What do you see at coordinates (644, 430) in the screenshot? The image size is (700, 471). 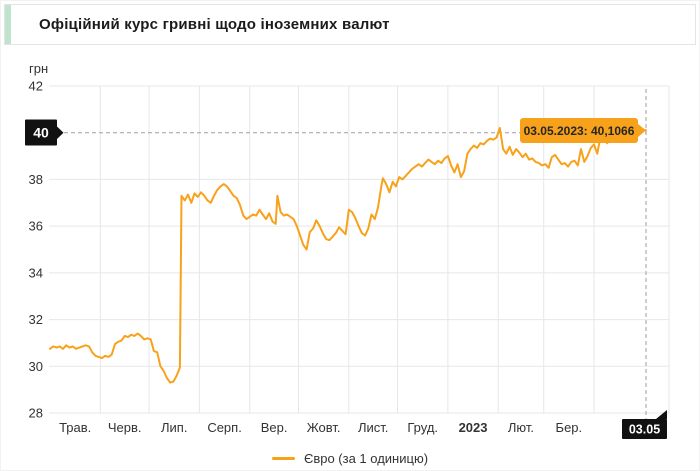 I see `x-callout-value: 03.05` at bounding box center [644, 430].